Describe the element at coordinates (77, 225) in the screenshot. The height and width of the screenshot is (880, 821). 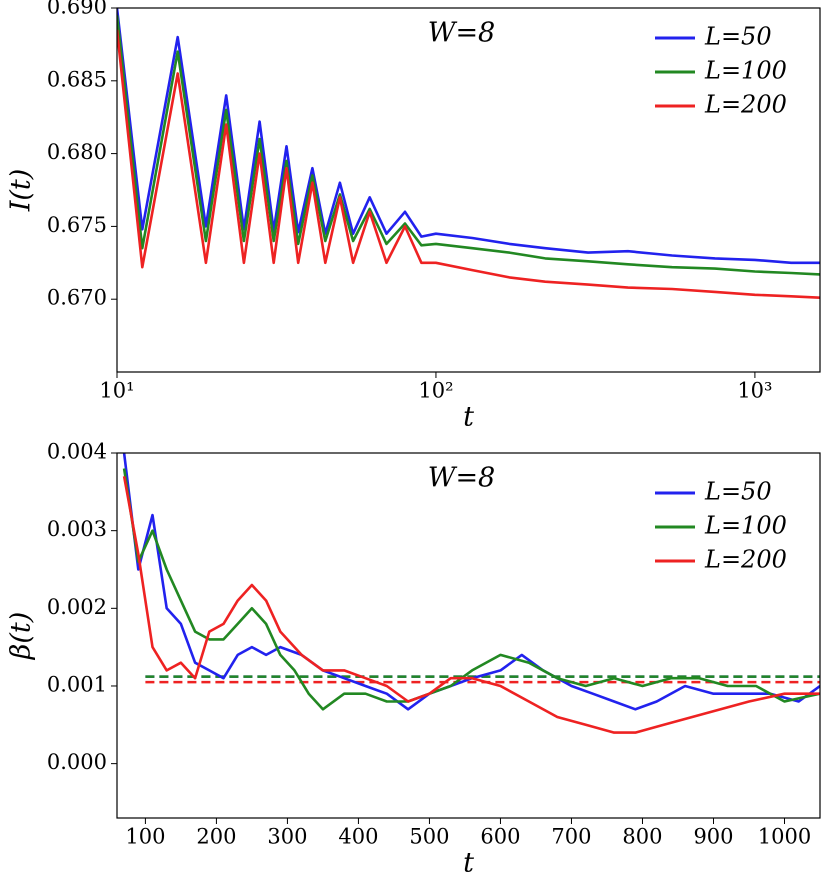
I see `y-tick-label: 0.675` at that location.